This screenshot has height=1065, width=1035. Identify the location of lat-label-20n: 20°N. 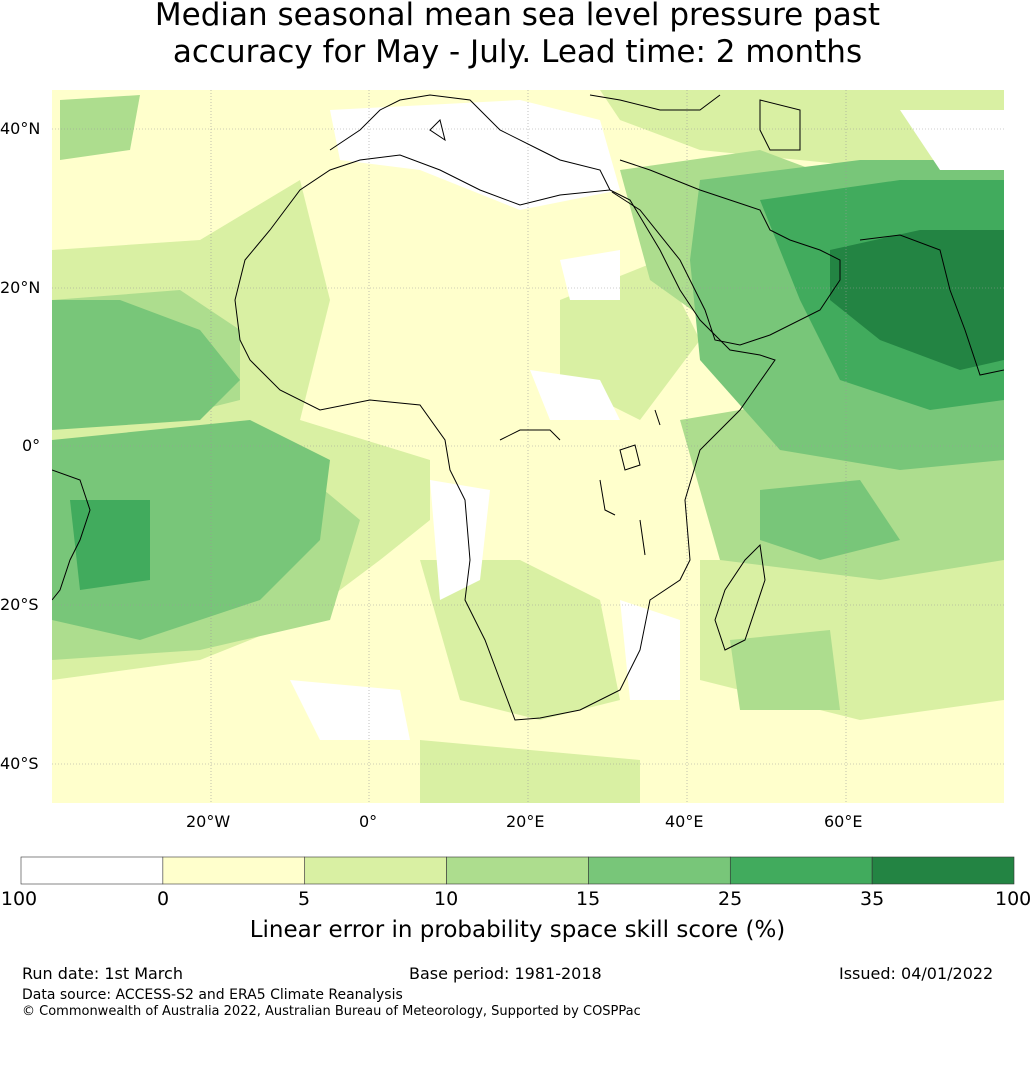
(20, 287).